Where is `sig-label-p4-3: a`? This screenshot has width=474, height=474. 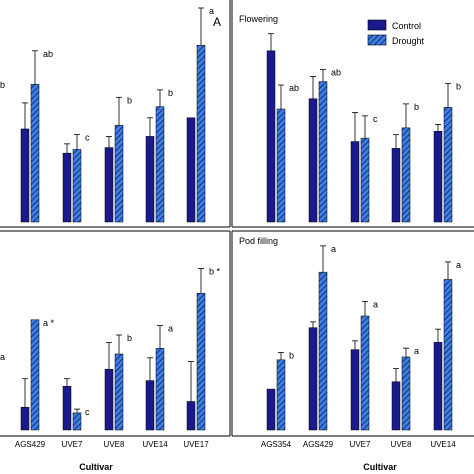
sig-label-p4-3: a is located at coordinates (375, 304).